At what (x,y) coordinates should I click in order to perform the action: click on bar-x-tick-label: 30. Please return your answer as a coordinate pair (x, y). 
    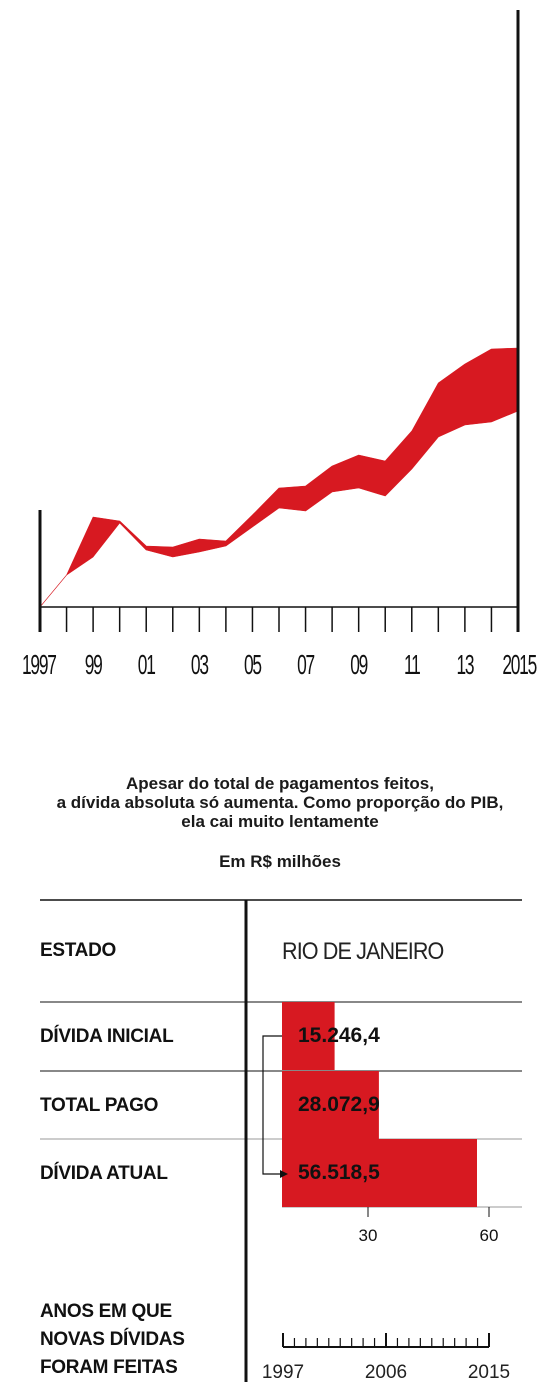
    Looking at the image, I should click on (368, 1235).